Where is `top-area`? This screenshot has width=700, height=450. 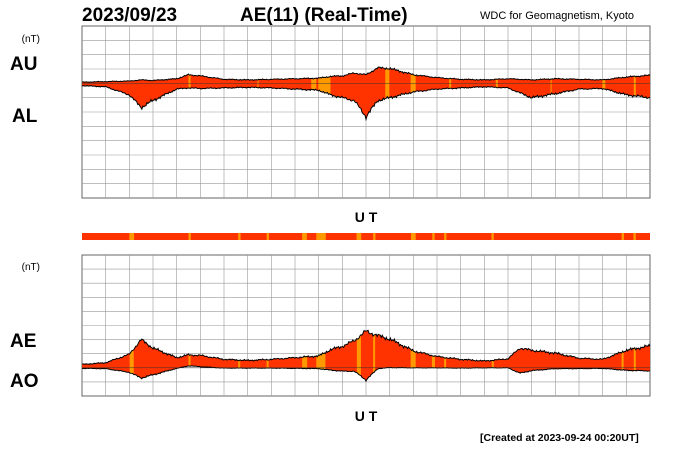 top-area is located at coordinates (366, 94).